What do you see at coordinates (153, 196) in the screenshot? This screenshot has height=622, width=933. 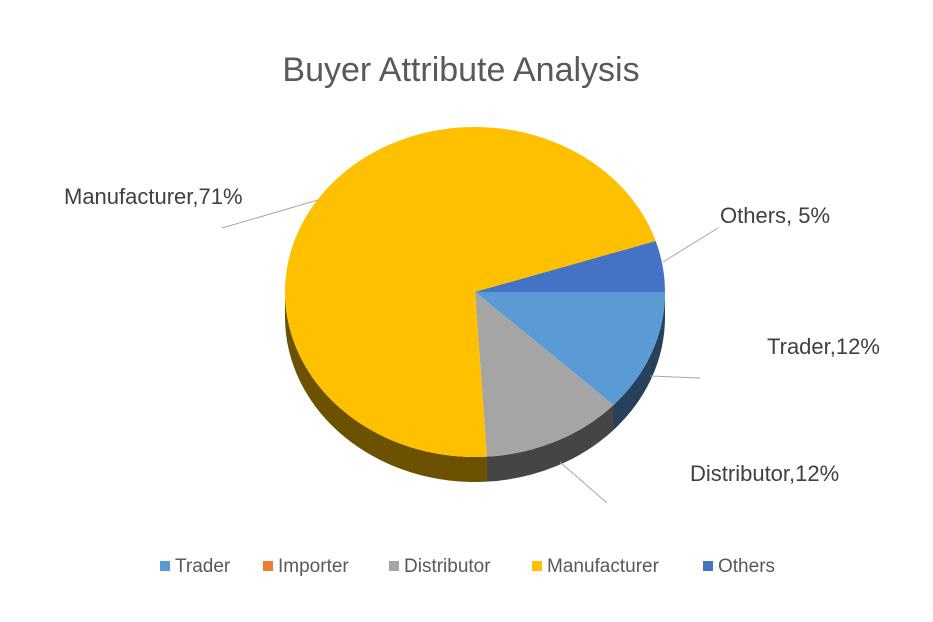 I see `data-label: Manufacturer,71%` at bounding box center [153, 196].